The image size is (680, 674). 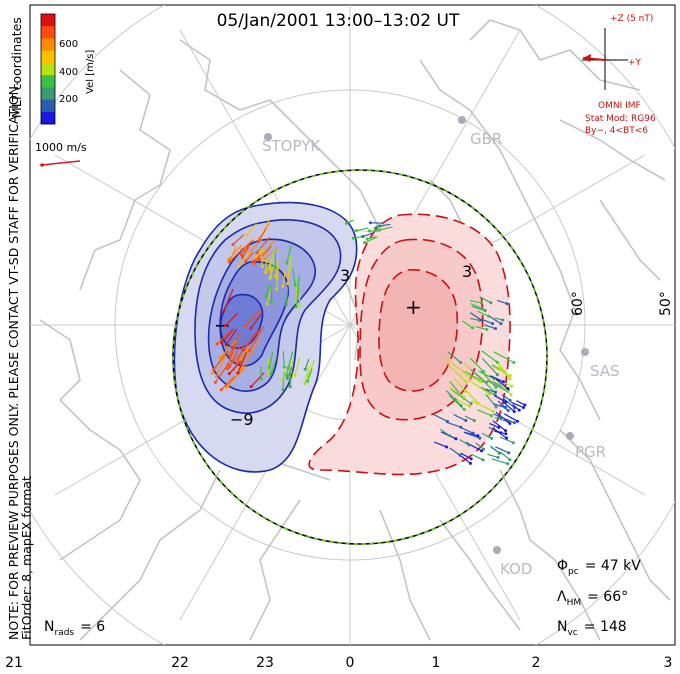 I want to click on imf-condition: By−, 4<BT<6, so click(x=616, y=131).